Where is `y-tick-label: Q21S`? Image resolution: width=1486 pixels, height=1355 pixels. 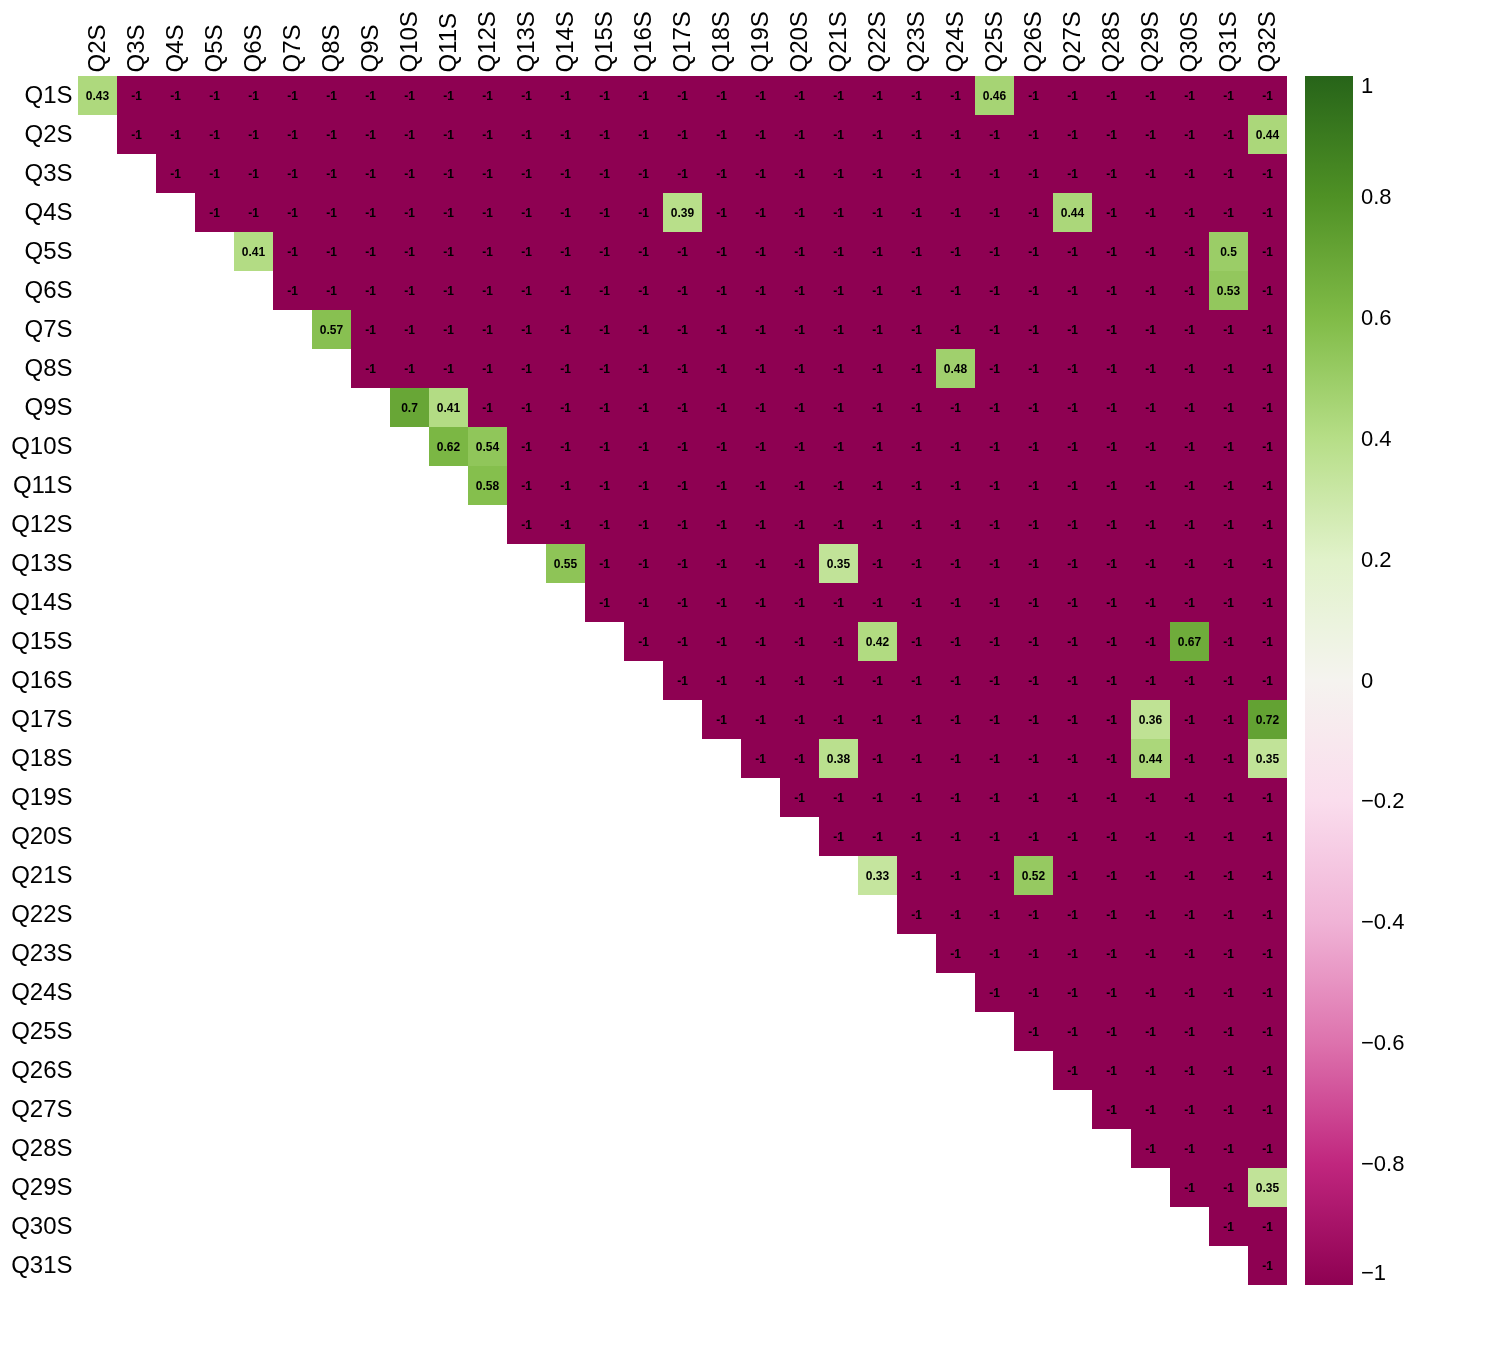 y-tick-label: Q21S is located at coordinates (42, 874).